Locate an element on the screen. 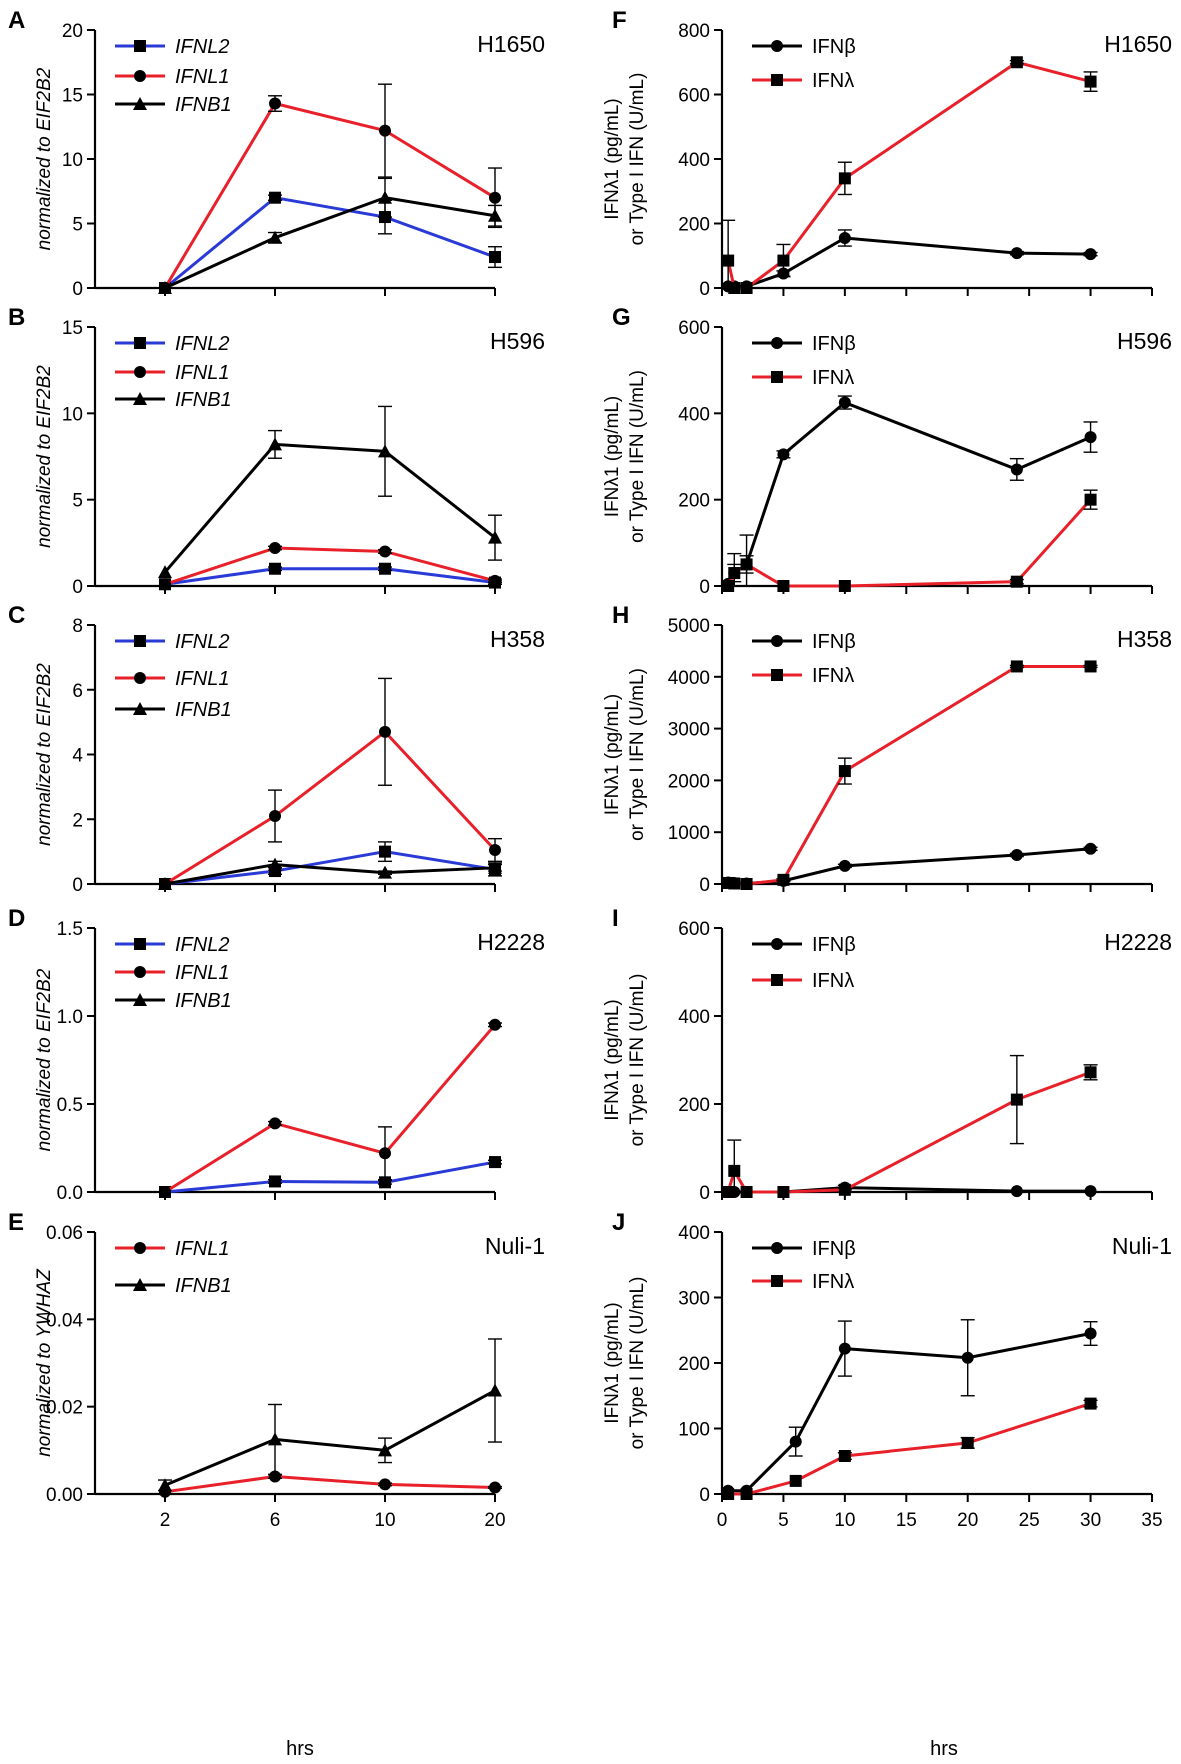  y-tick-label: 0.00 is located at coordinates (64, 1495).